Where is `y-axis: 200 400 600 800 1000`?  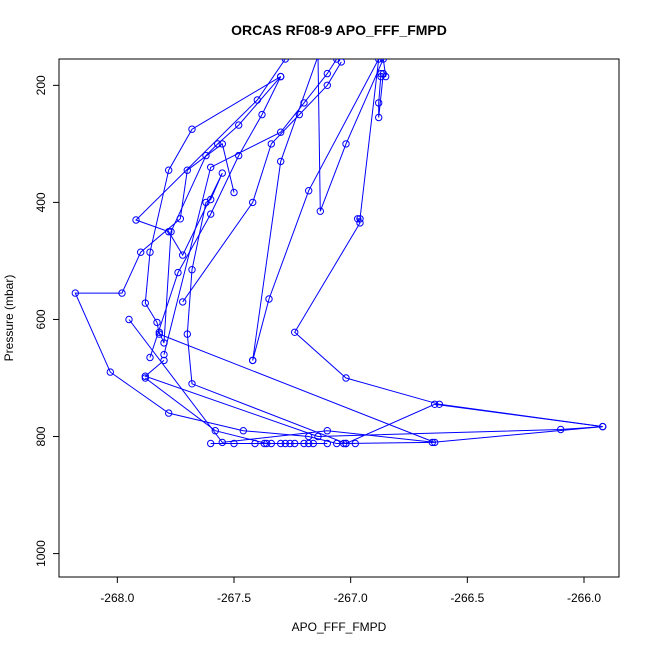 y-axis: 200 400 600 800 1000 is located at coordinates (46, 321).